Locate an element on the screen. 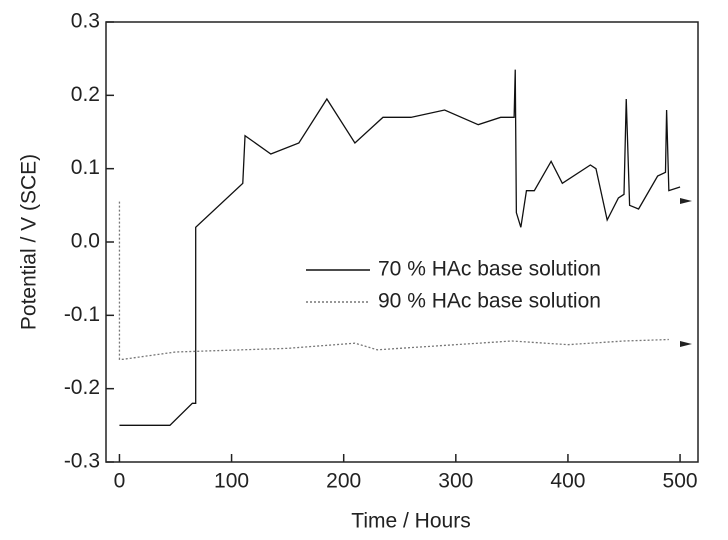  y-tick-label: -0.3 is located at coordinates (82, 461).